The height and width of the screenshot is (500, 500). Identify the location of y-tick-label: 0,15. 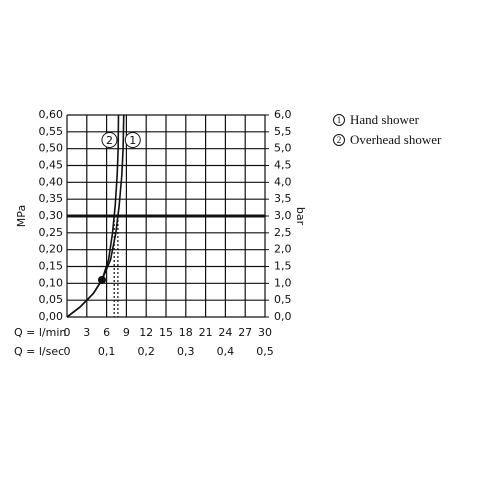
(51, 266).